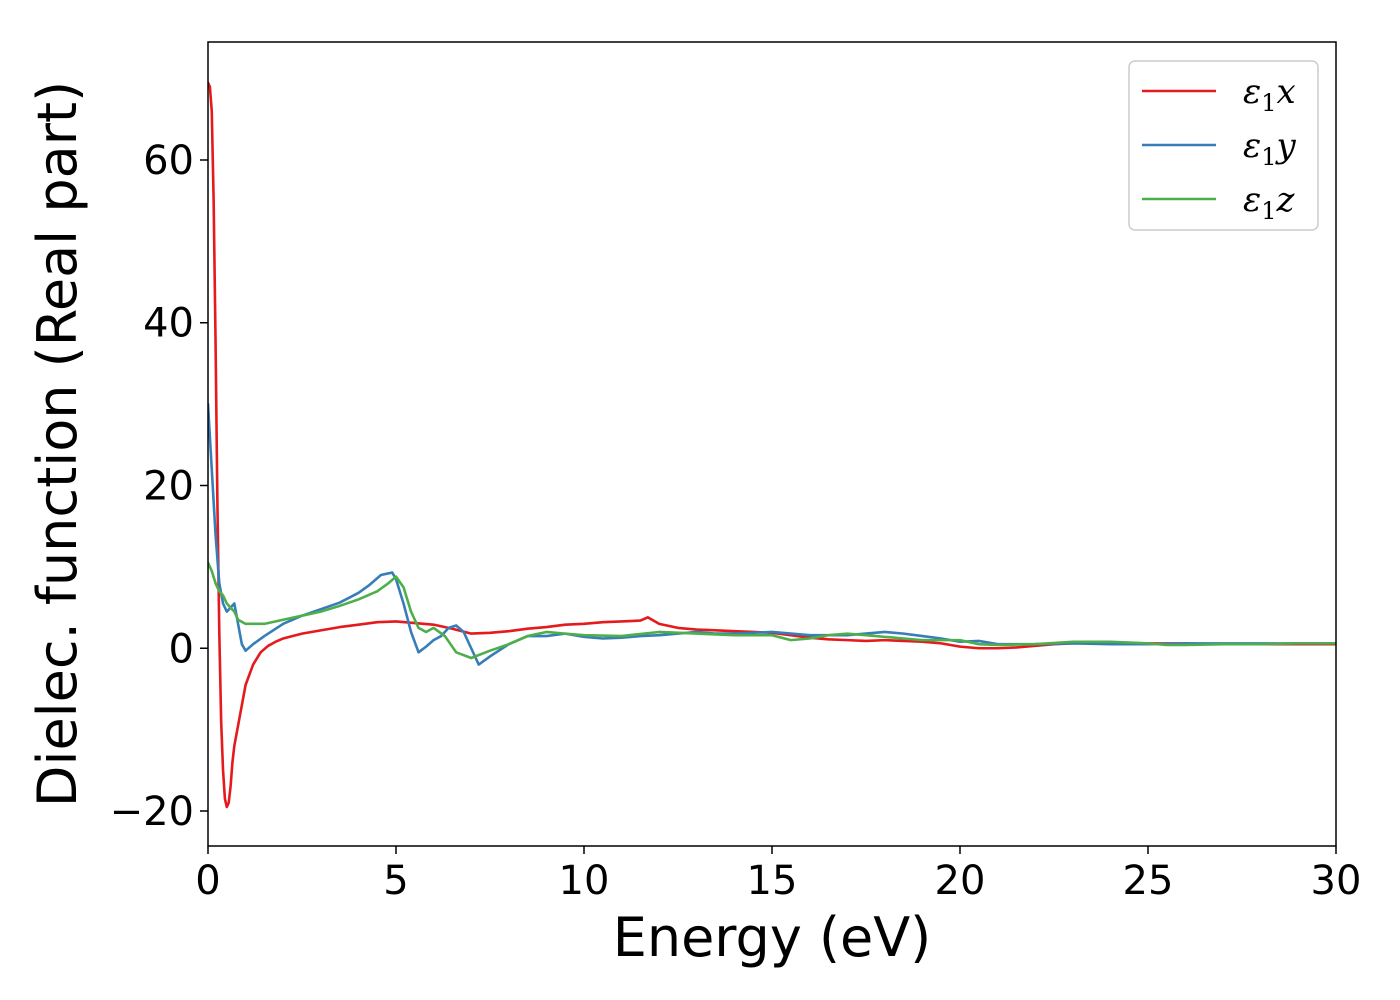 The width and height of the screenshot is (1400, 1000). What do you see at coordinates (152, 812) in the screenshot?
I see `y-tick-label: −20` at bounding box center [152, 812].